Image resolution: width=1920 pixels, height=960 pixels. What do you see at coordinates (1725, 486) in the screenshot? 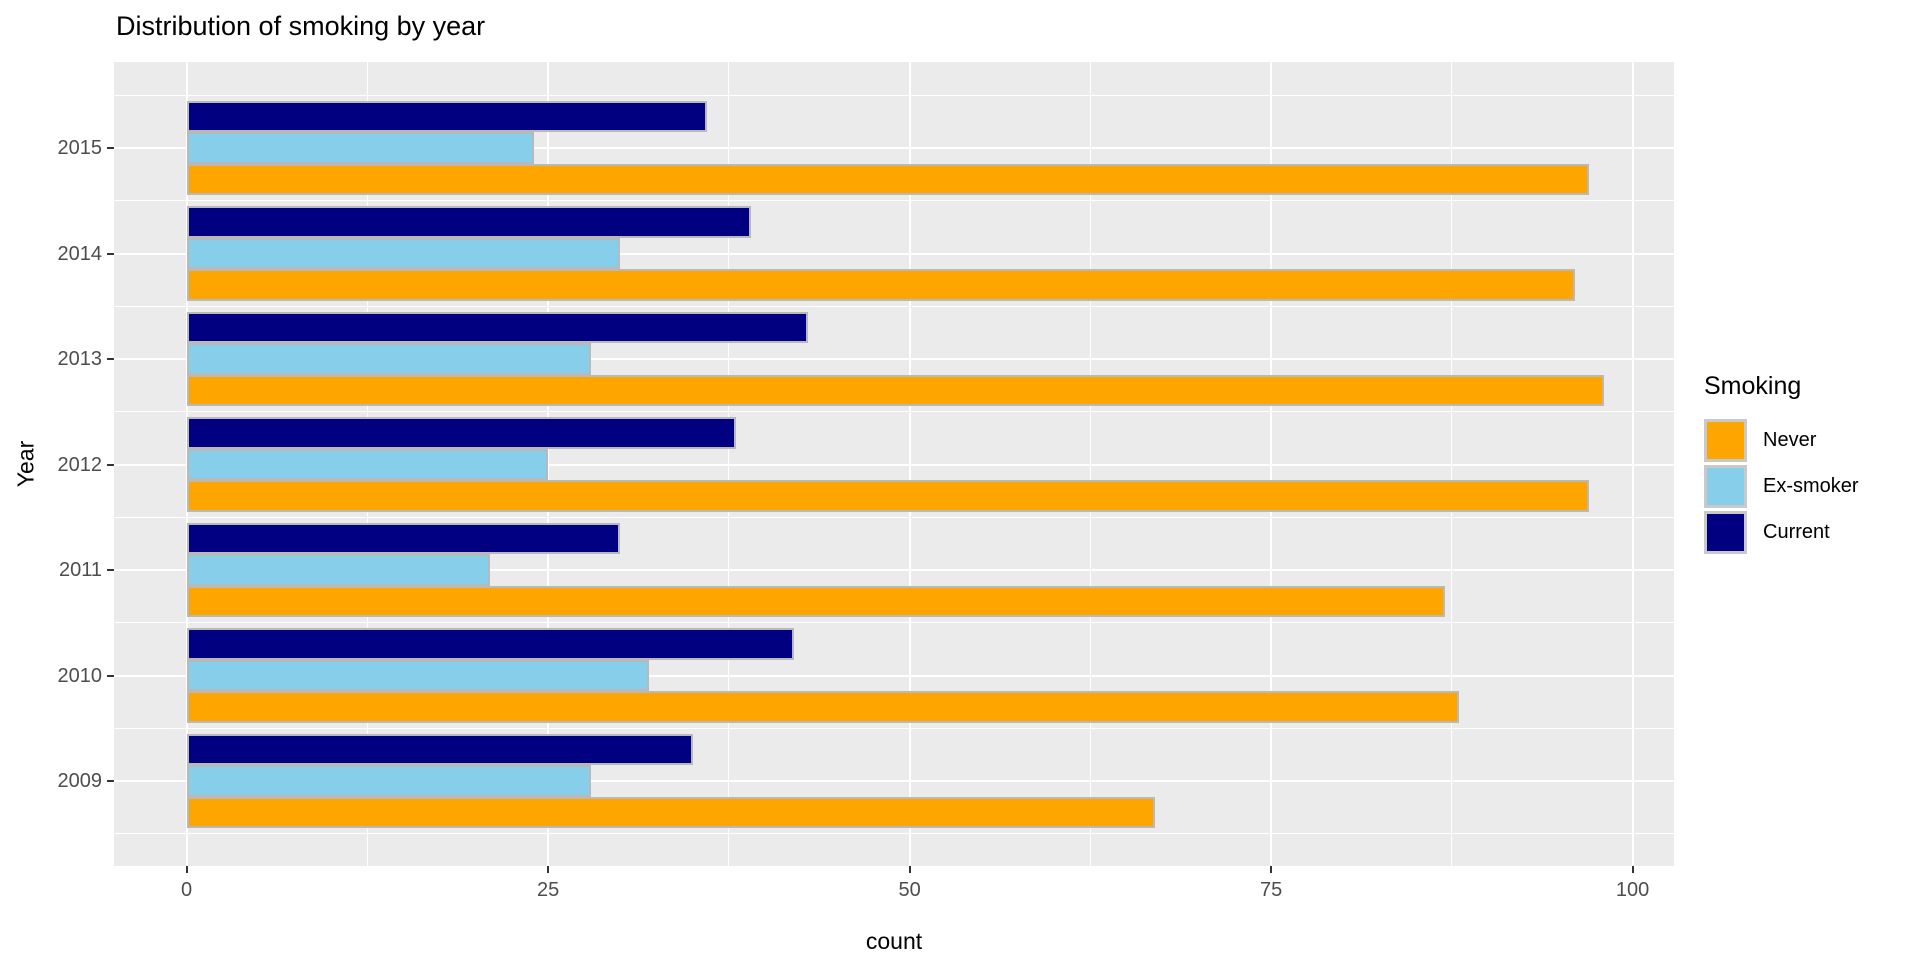
I see `legend-key-ex-smoker` at bounding box center [1725, 486].